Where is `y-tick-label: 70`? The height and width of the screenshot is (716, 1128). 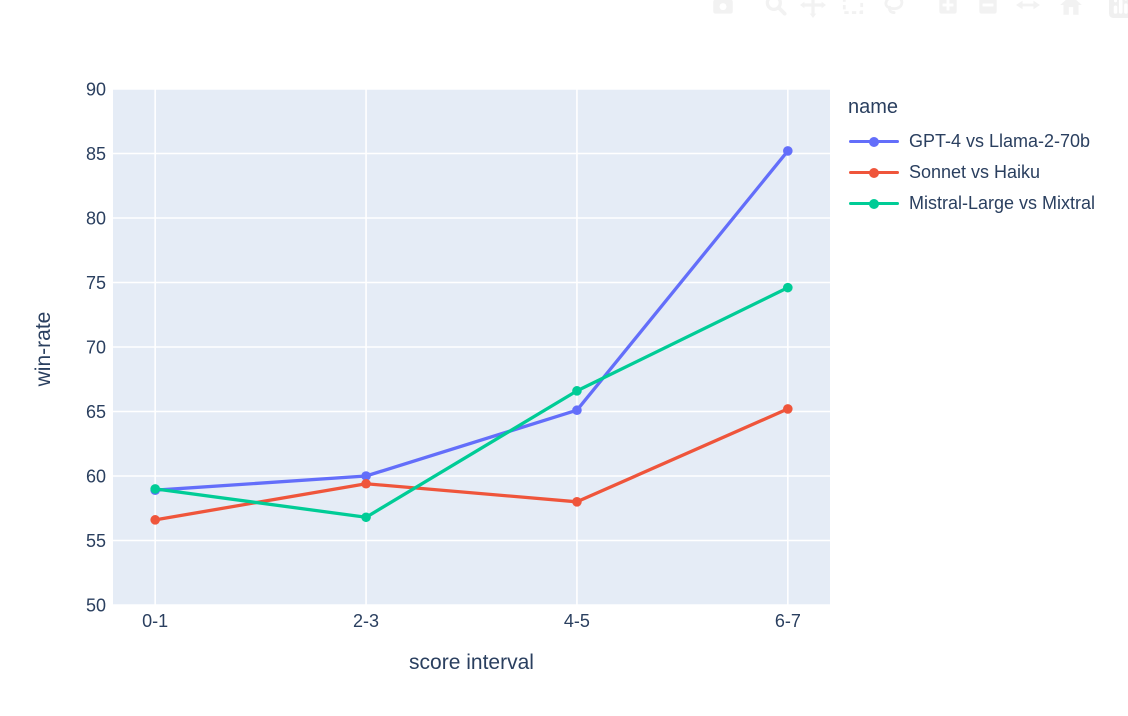 y-tick-label: 70 is located at coordinates (96, 348).